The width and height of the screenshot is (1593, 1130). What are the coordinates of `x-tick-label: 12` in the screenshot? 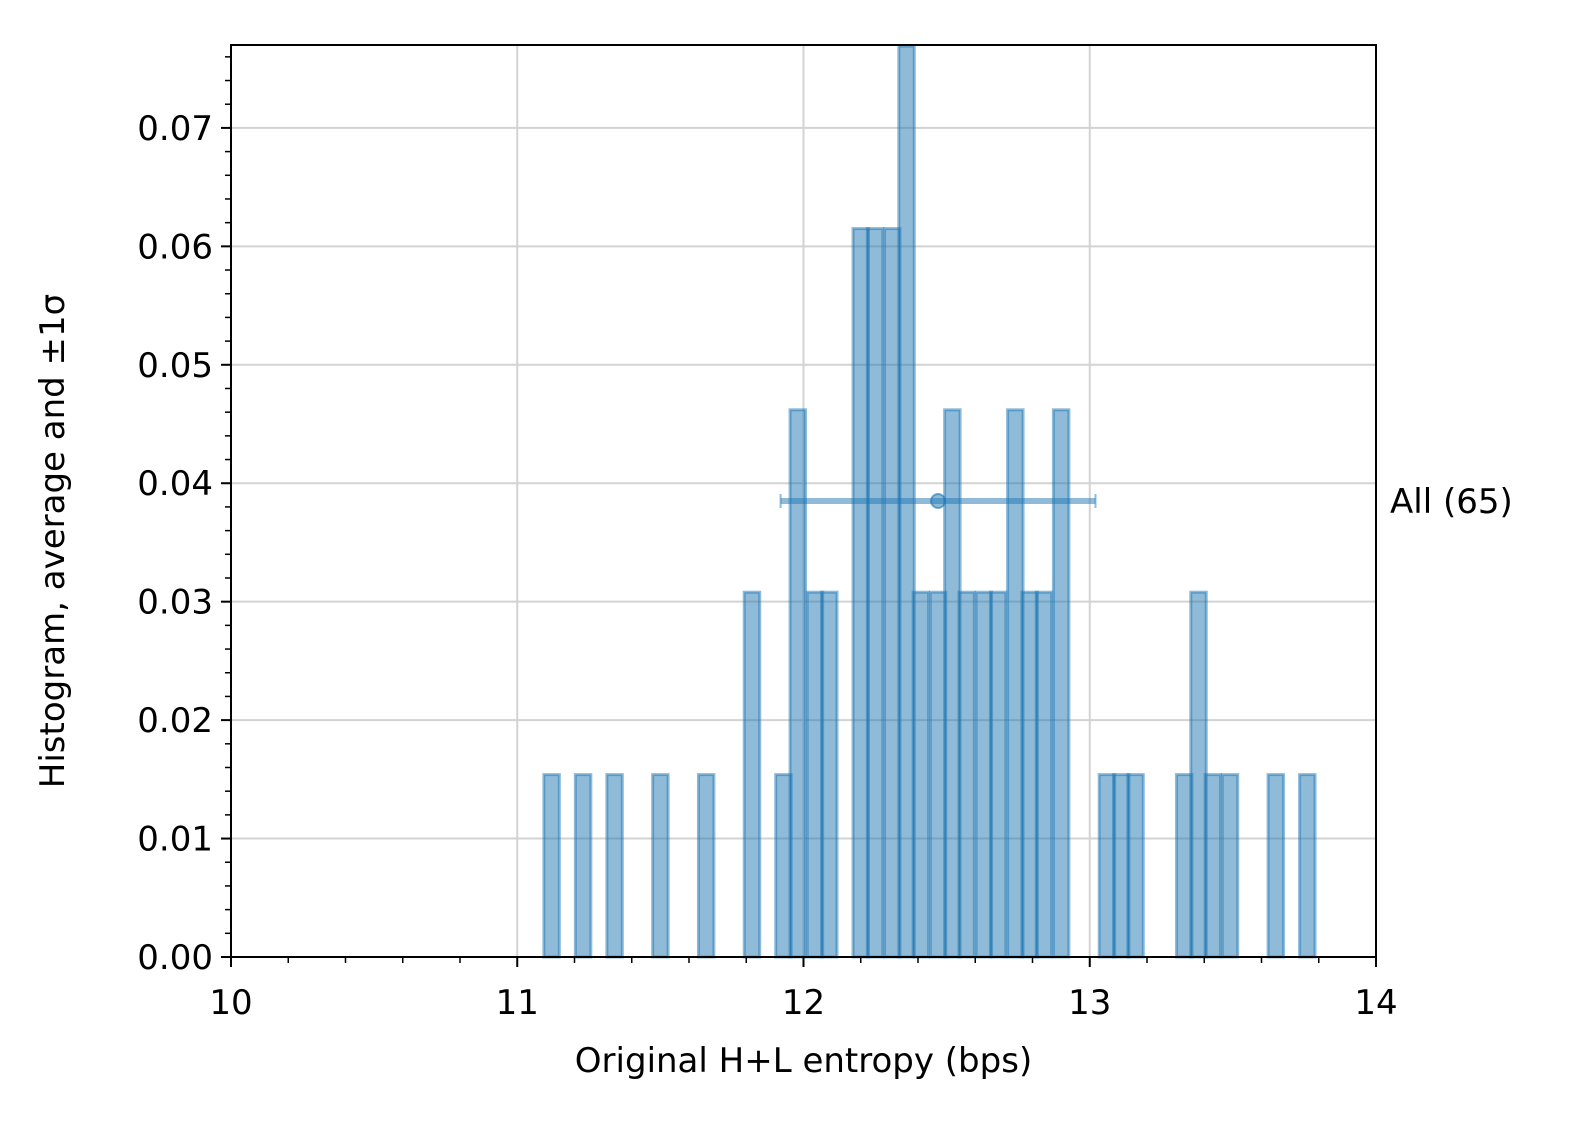 It's located at (803, 1003).